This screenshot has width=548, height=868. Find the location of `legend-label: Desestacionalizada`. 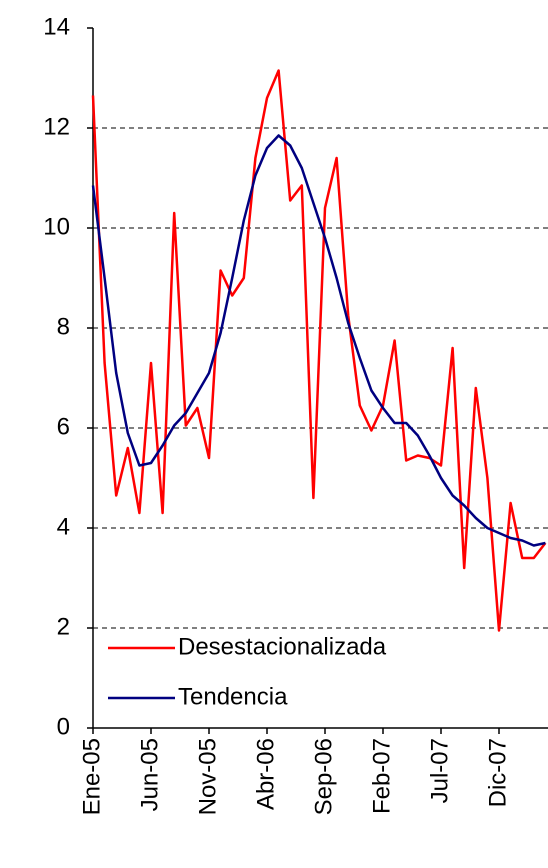

legend-label: Desestacionalizada is located at coordinates (282, 646).